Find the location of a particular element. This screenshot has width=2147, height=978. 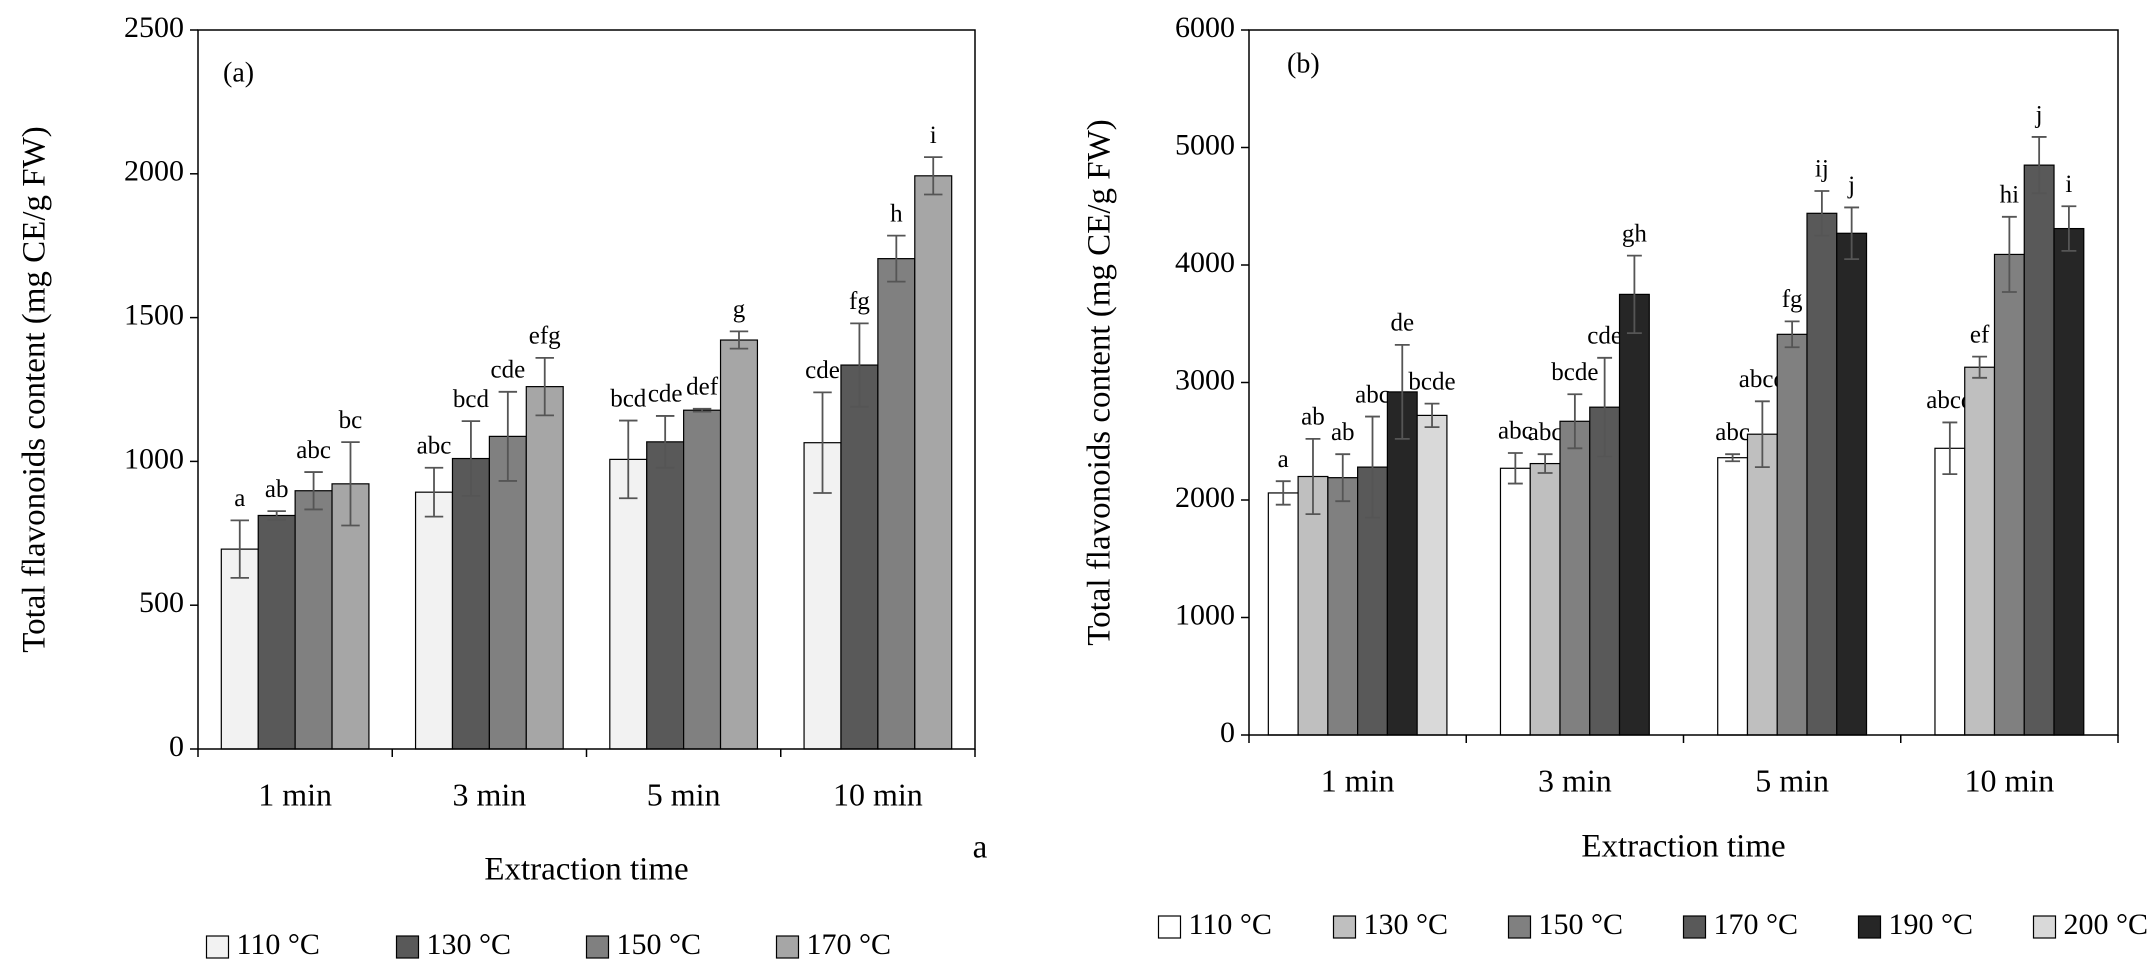

y-tick-label: 6000 is located at coordinates (1205, 27).